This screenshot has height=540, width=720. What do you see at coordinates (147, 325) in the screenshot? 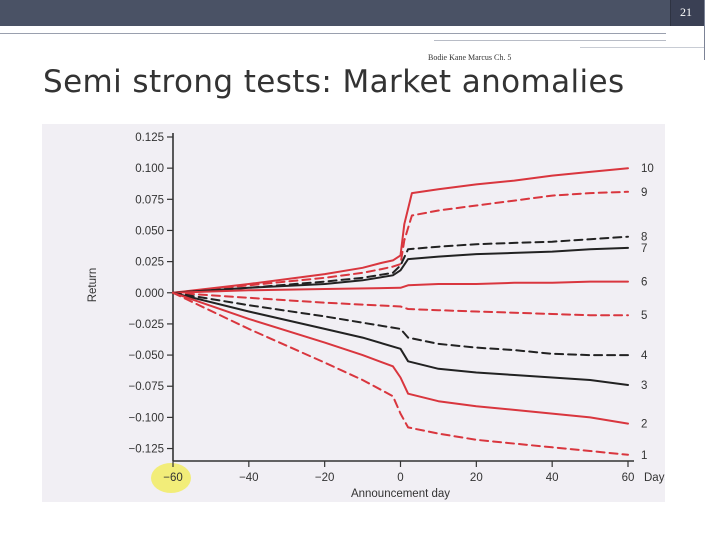
I see `y-tick-label: −0.025` at bounding box center [147, 325].